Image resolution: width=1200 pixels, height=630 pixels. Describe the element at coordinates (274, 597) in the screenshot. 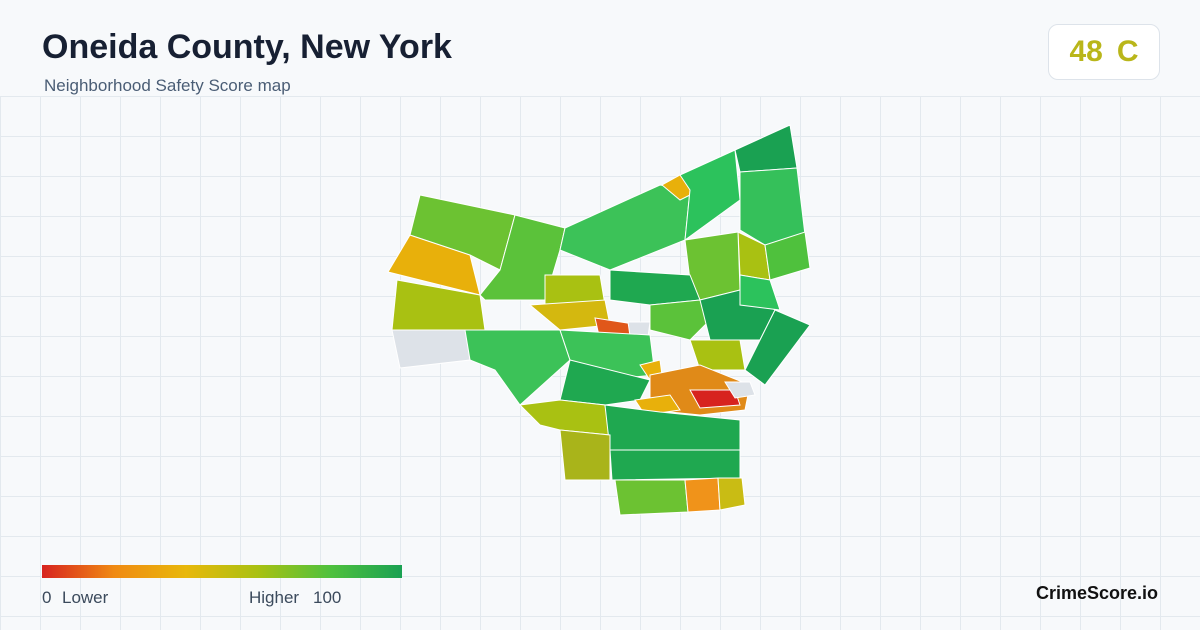

I see `legend-max-label: Higher` at that location.